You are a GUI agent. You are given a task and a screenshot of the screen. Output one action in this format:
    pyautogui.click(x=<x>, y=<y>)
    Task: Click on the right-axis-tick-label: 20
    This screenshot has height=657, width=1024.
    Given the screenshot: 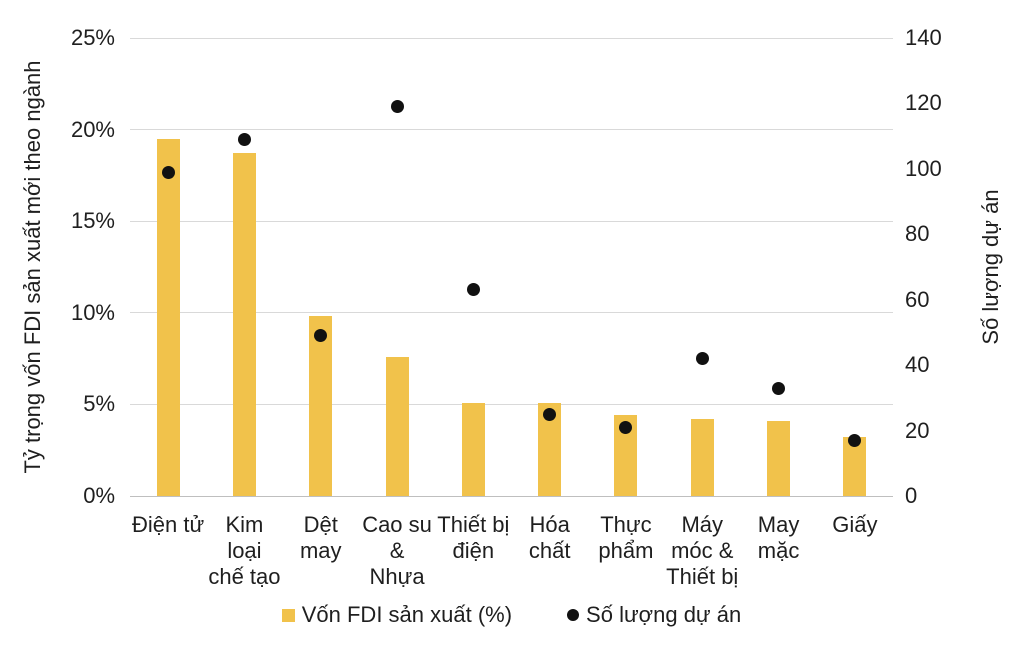 What is the action you would take?
    pyautogui.click(x=917, y=430)
    